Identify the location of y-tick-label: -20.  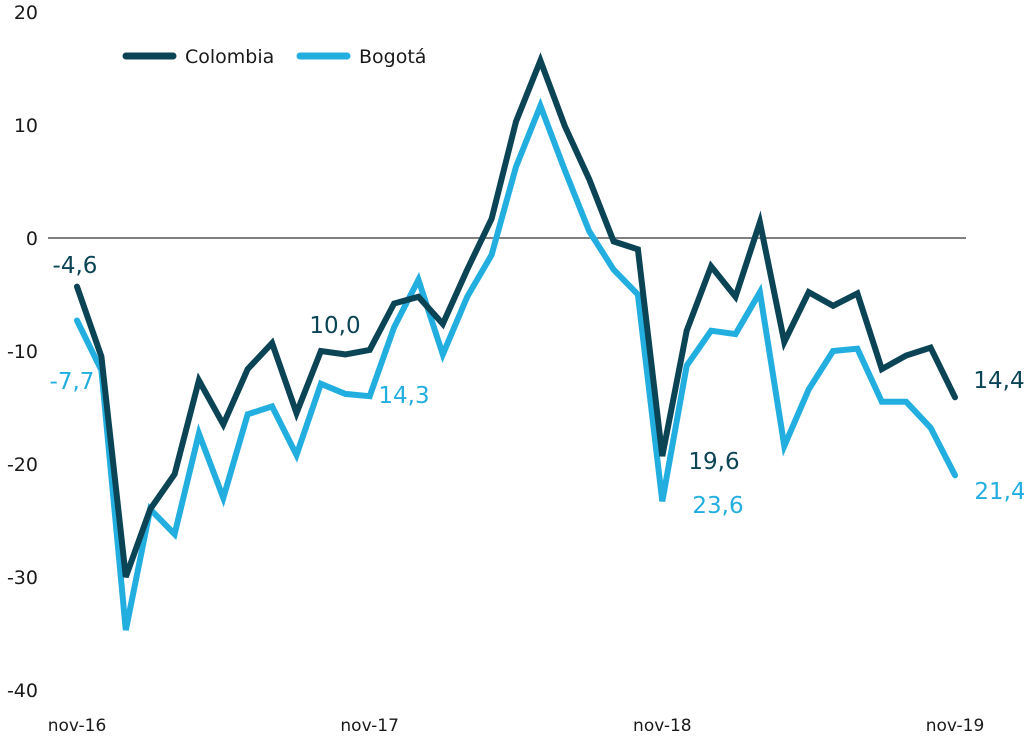
(22, 465).